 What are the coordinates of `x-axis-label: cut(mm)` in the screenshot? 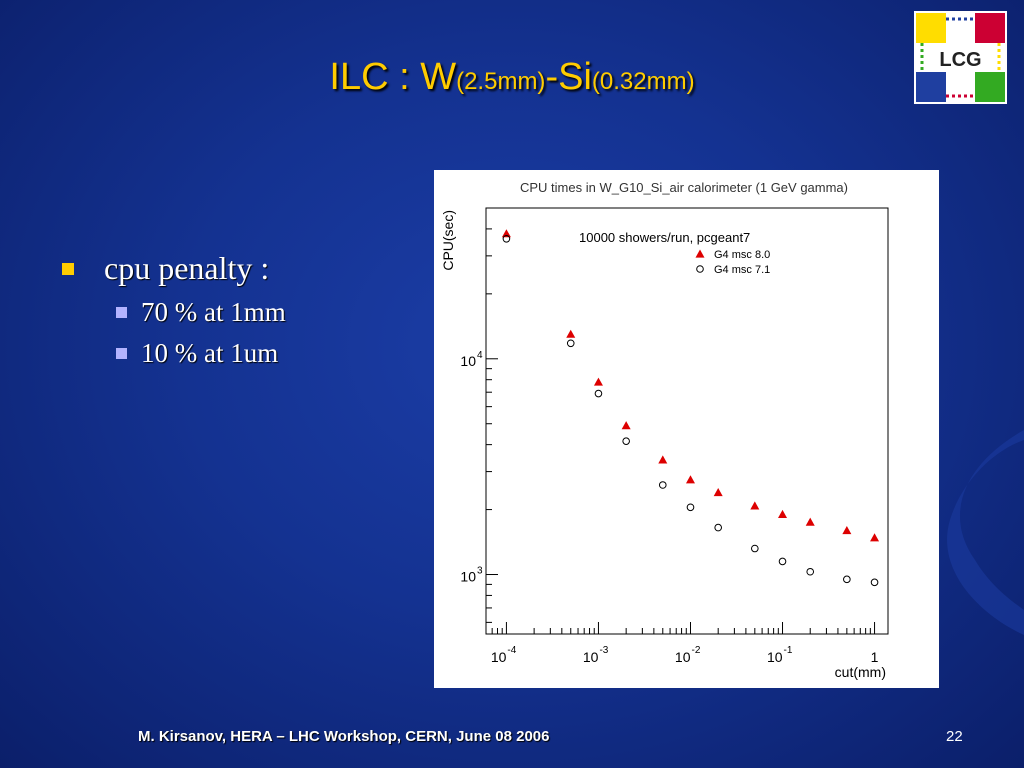 It's located at (860, 672).